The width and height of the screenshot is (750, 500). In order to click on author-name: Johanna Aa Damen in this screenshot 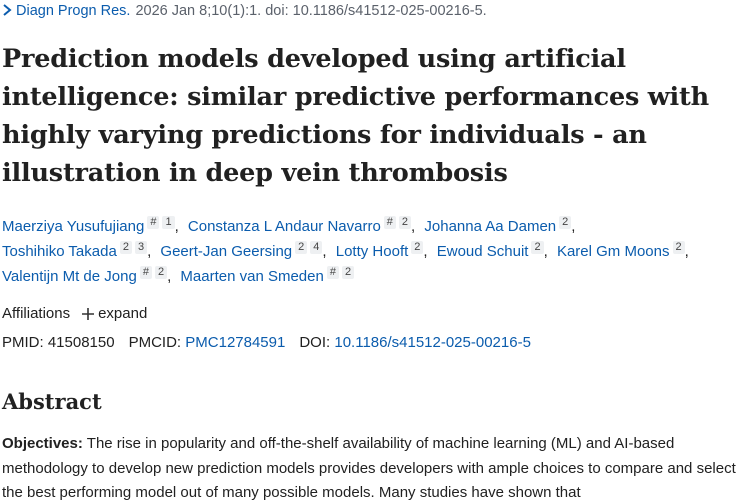, I will do `click(490, 226)`.